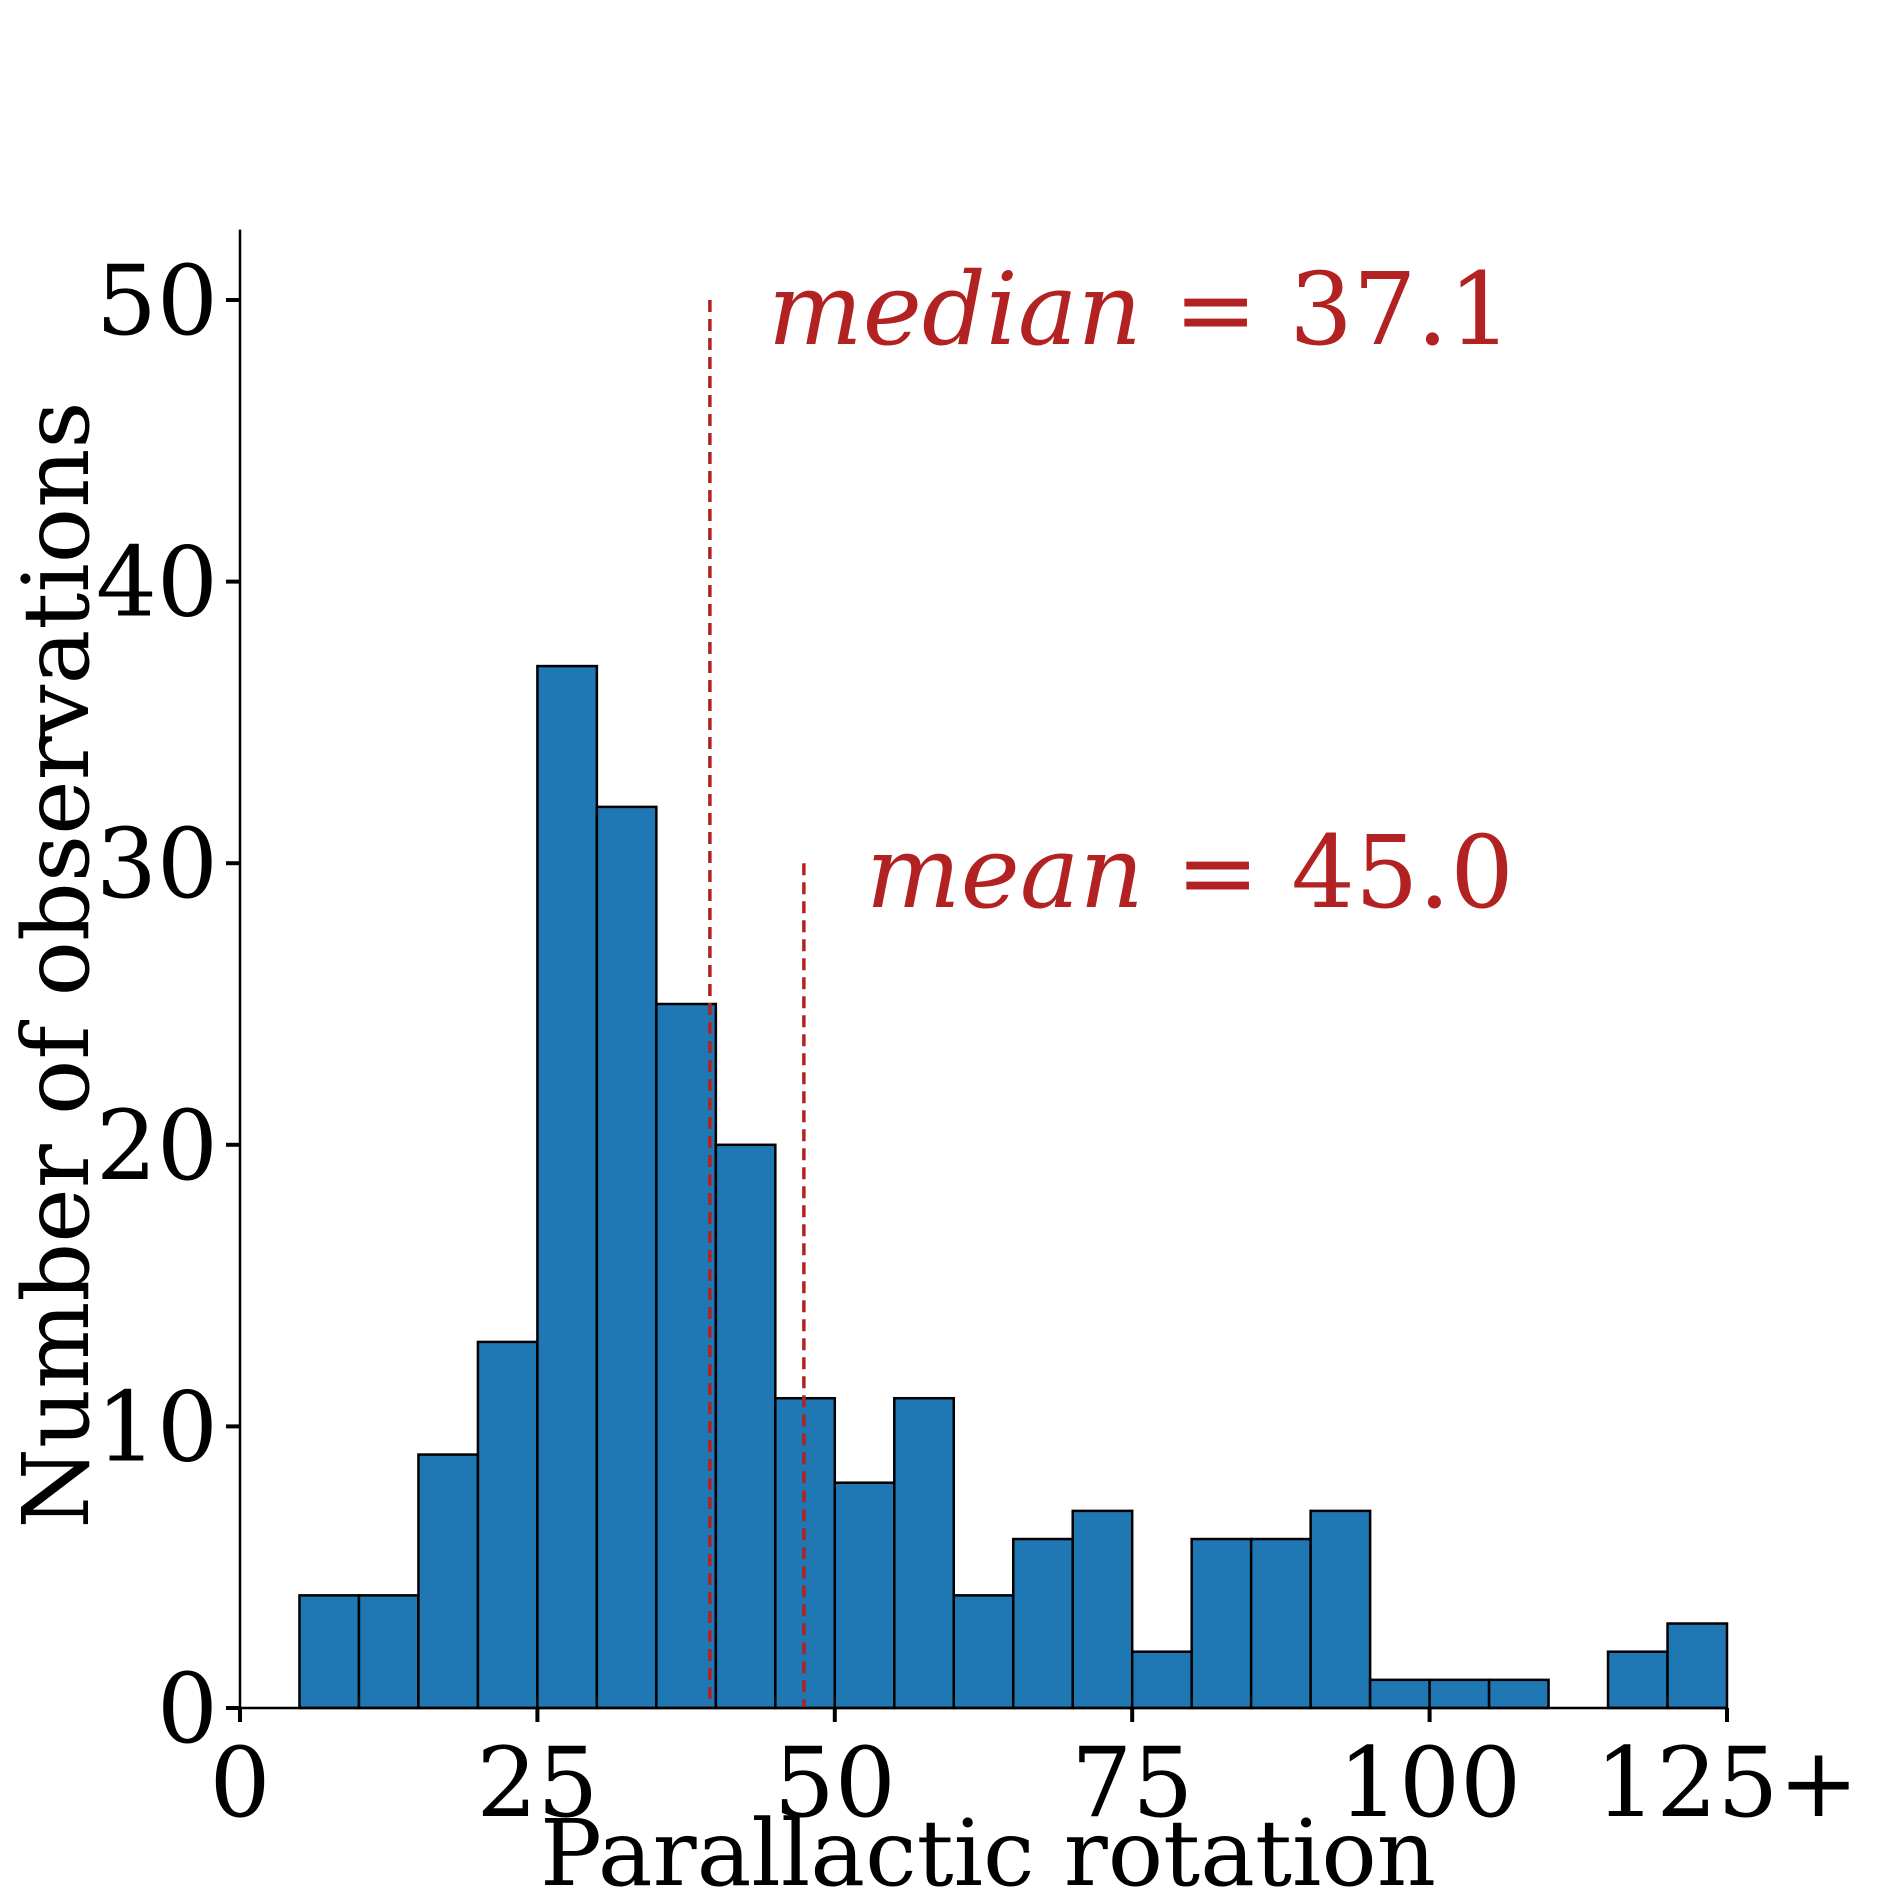 Image resolution: width=1903 pixels, height=1903 pixels. What do you see at coordinates (1034, 1773) in the screenshot?
I see `x-ticks-group: 0 25 50 75 100 125+` at bounding box center [1034, 1773].